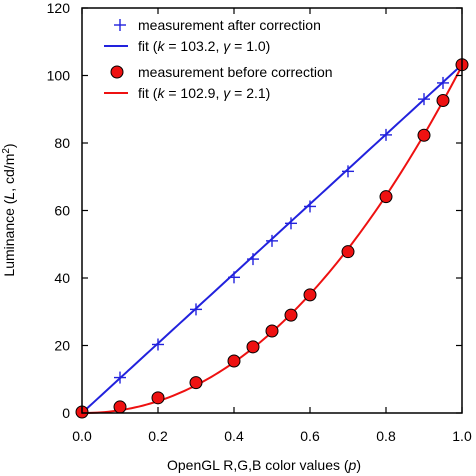 Image resolution: width=476 pixels, height=476 pixels. I want to click on y-tick-label: 20, so click(62, 346).